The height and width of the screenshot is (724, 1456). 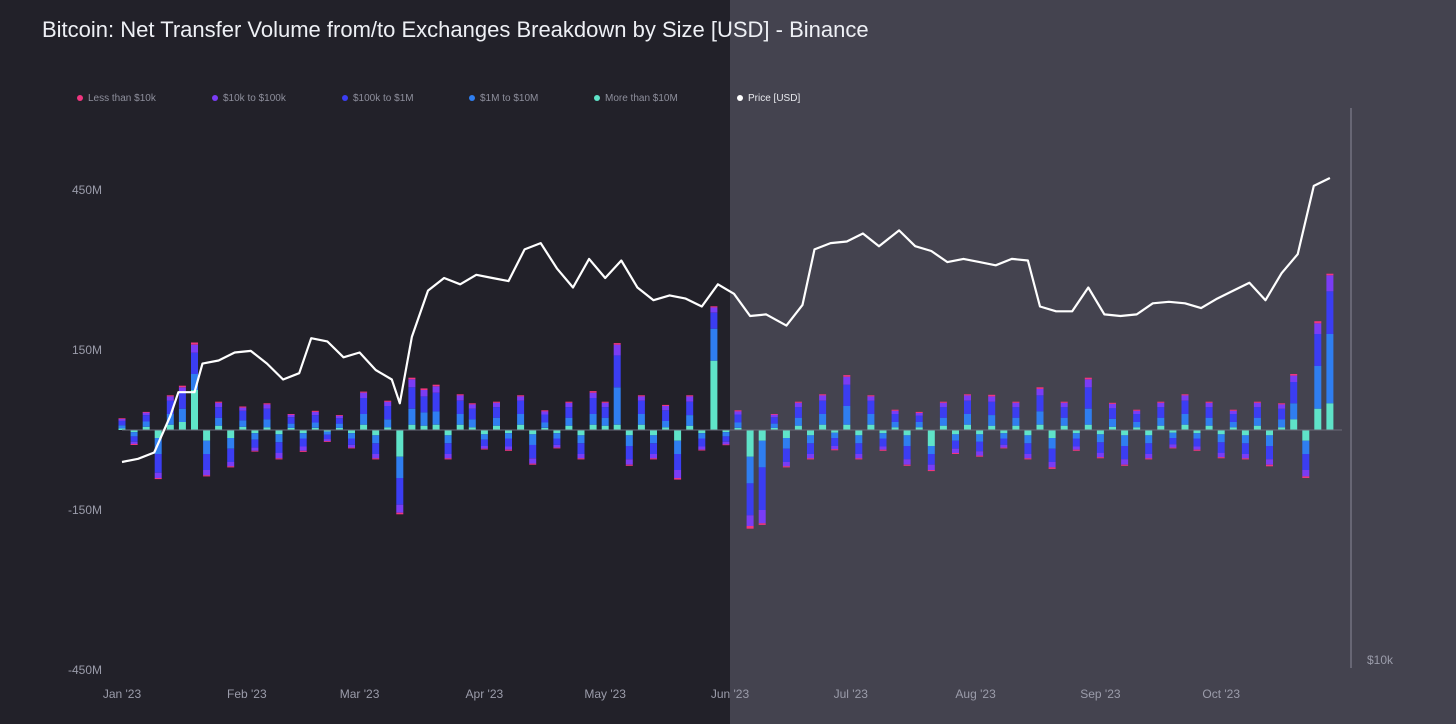 What do you see at coordinates (255, 98) in the screenshot?
I see `legend-label-10k_to_100k: $10k to $100k` at bounding box center [255, 98].